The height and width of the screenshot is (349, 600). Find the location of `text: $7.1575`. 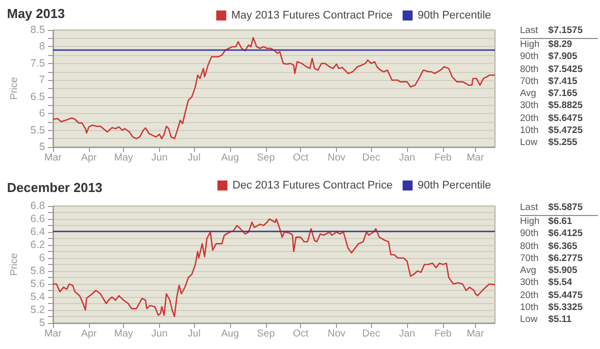

text: $7.1575 is located at coordinates (573, 31).